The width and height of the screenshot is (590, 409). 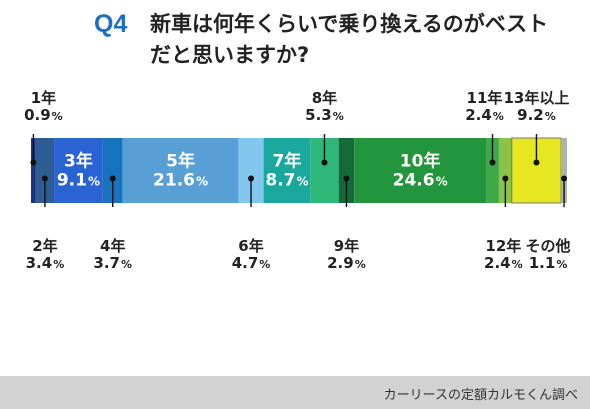 What do you see at coordinates (112, 263) in the screenshot?
I see `segment-label-3-value: 3.7%` at bounding box center [112, 263].